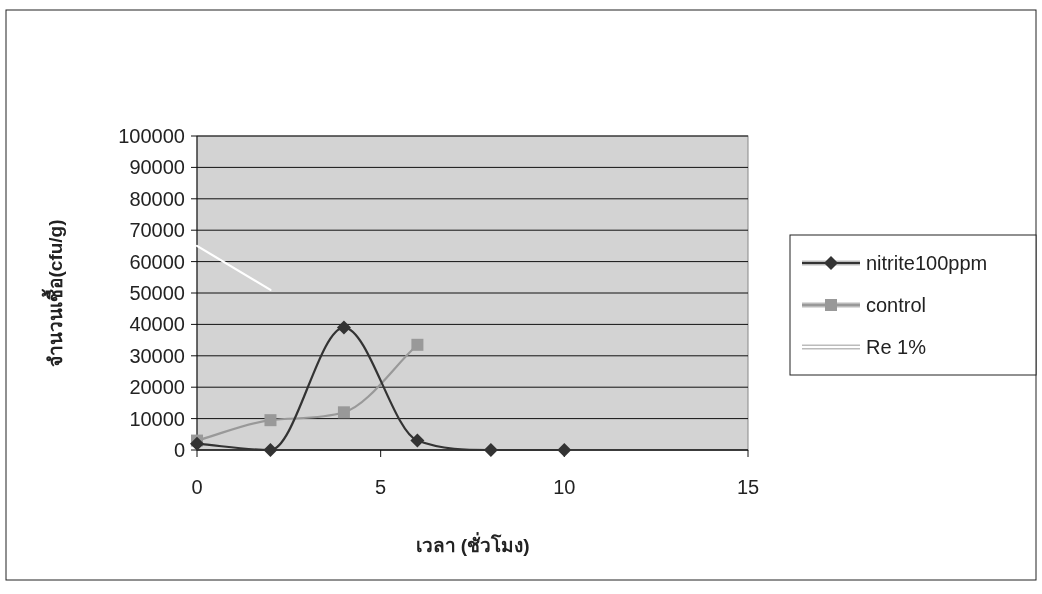 This screenshot has width=1042, height=594. What do you see at coordinates (179, 450) in the screenshot?
I see `y-tick-label: 0` at bounding box center [179, 450].